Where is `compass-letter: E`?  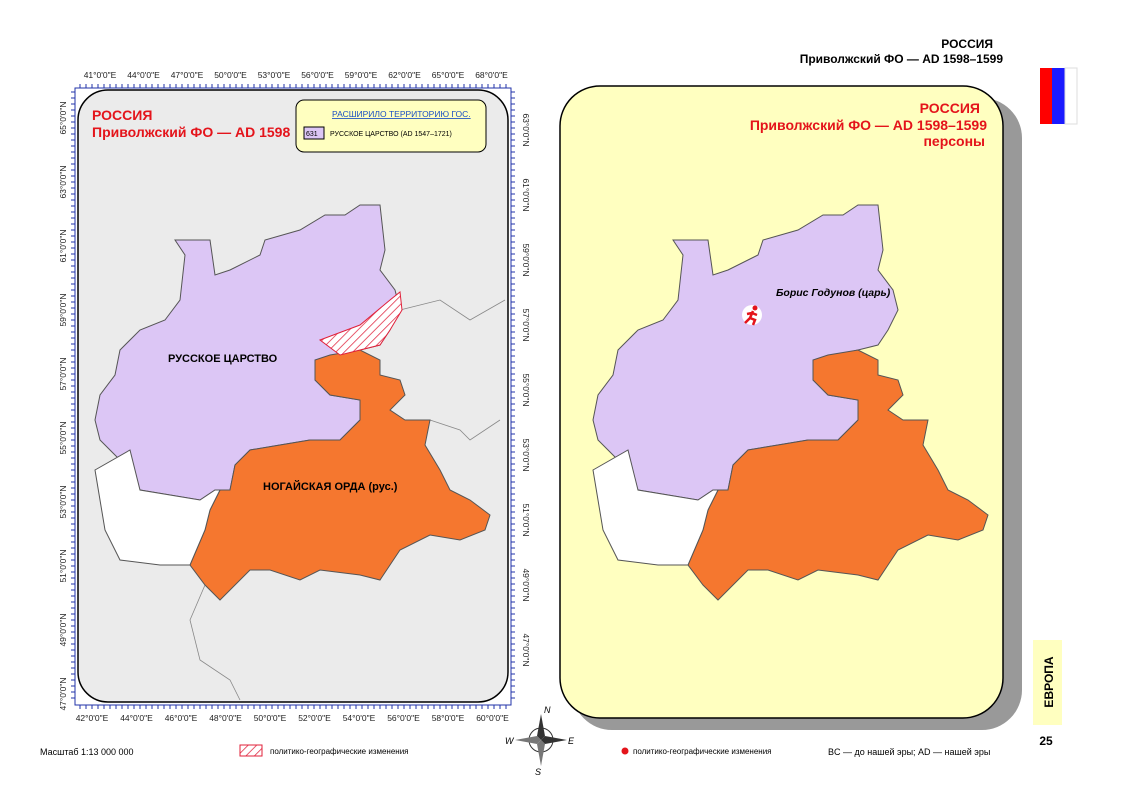 compass-letter: E is located at coordinates (571, 741).